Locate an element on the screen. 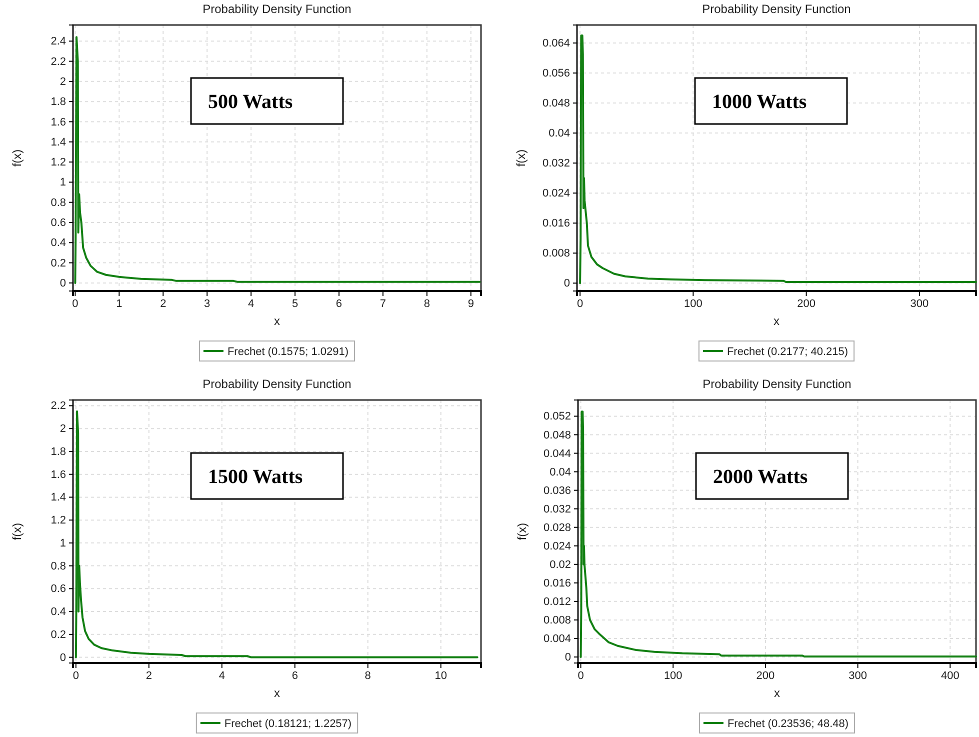 This screenshot has height=737, width=979. annotation: 1500 Watts is located at coordinates (255, 477).